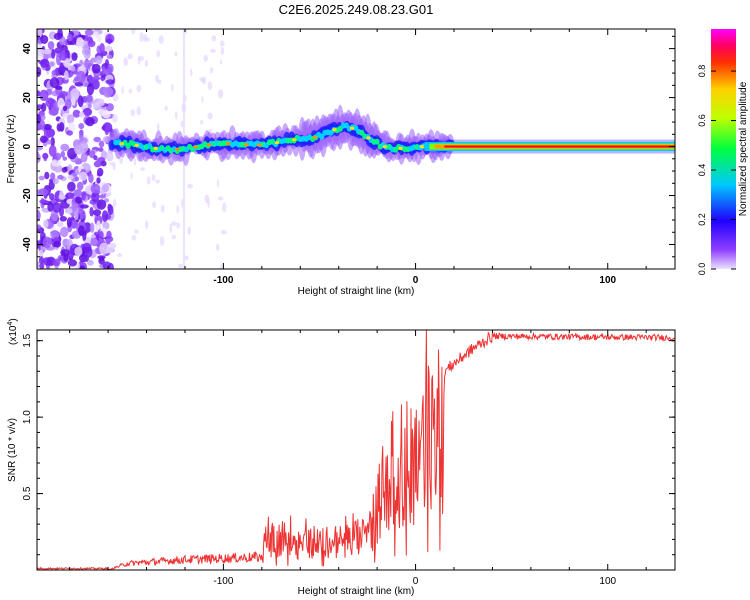 The height and width of the screenshot is (600, 750). Describe the element at coordinates (356, 9) in the screenshot. I see `chart-title: C2E6.2025.249.08.23.G01` at that location.